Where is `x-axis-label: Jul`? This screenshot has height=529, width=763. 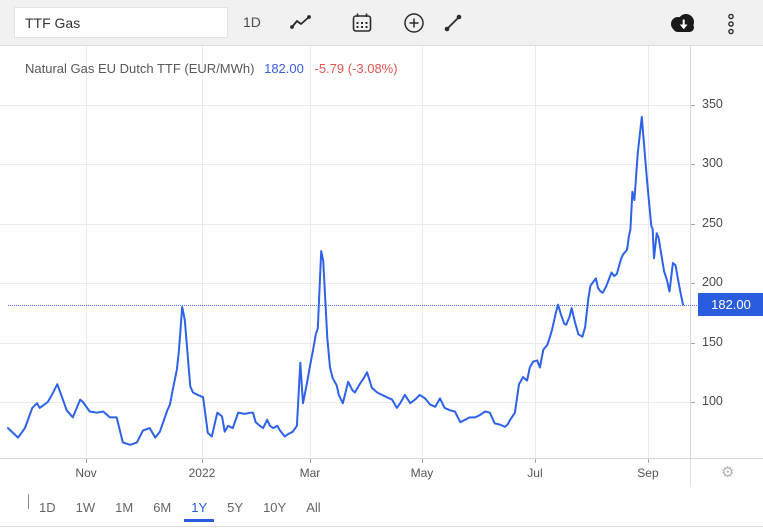
x-axis-label: Jul is located at coordinates (535, 473).